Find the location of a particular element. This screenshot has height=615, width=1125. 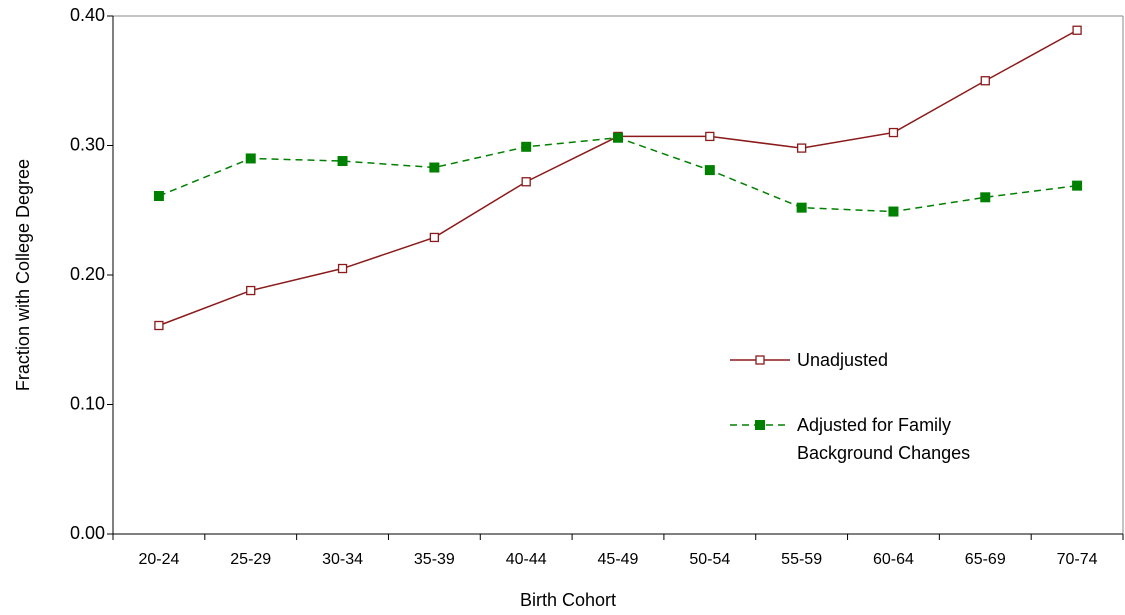

y-tick-label: 0.30 is located at coordinates (87, 144).